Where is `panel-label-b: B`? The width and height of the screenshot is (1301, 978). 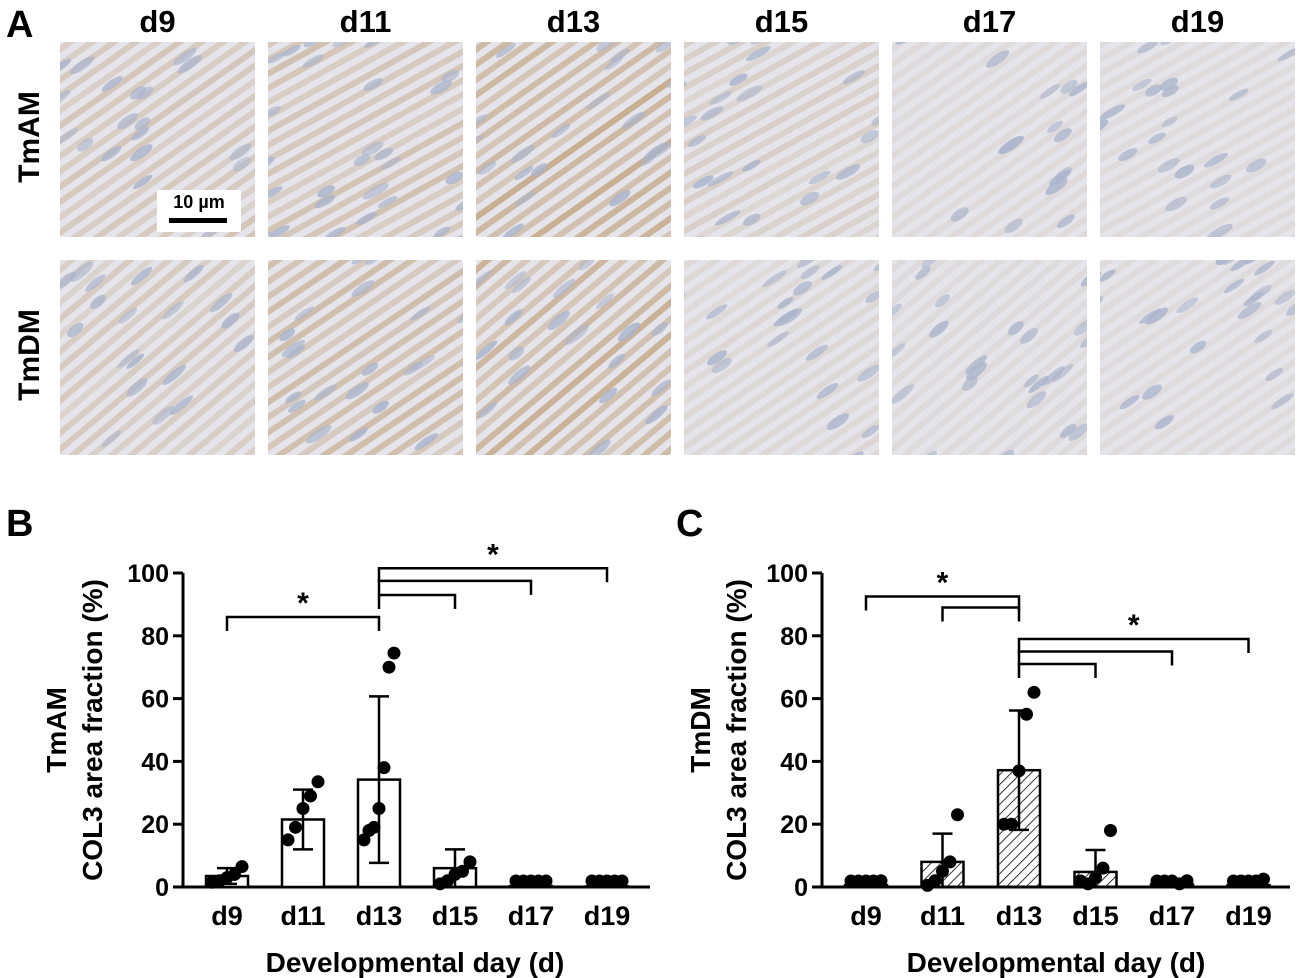 panel-label-b: B is located at coordinates (20, 524).